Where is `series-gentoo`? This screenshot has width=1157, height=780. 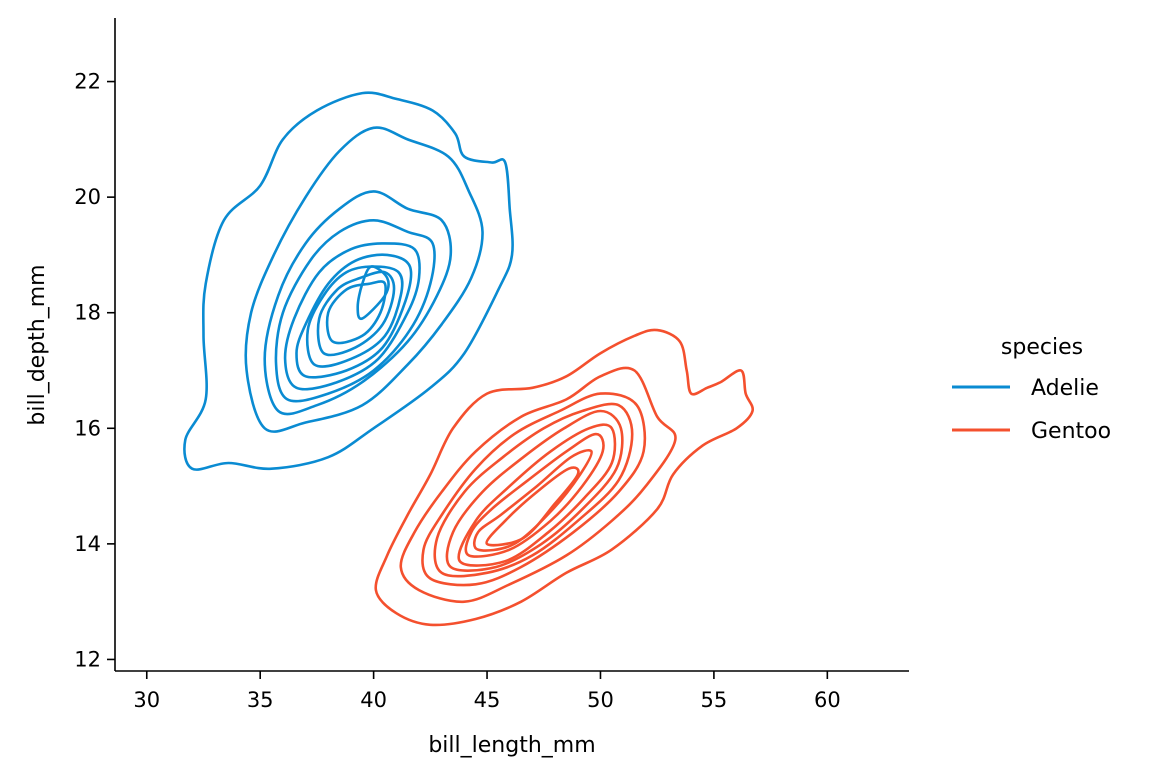
series-gentoo is located at coordinates (564, 477).